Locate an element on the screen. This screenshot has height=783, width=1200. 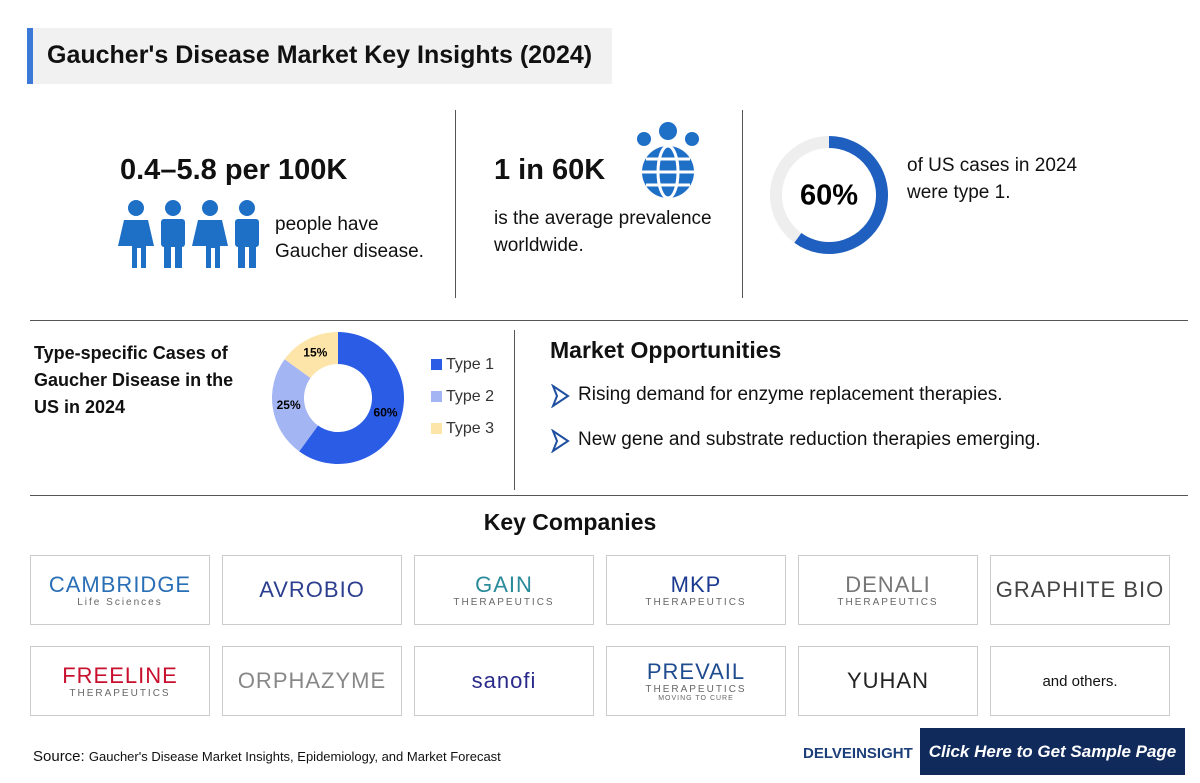
people-icon is located at coordinates (188, 234).